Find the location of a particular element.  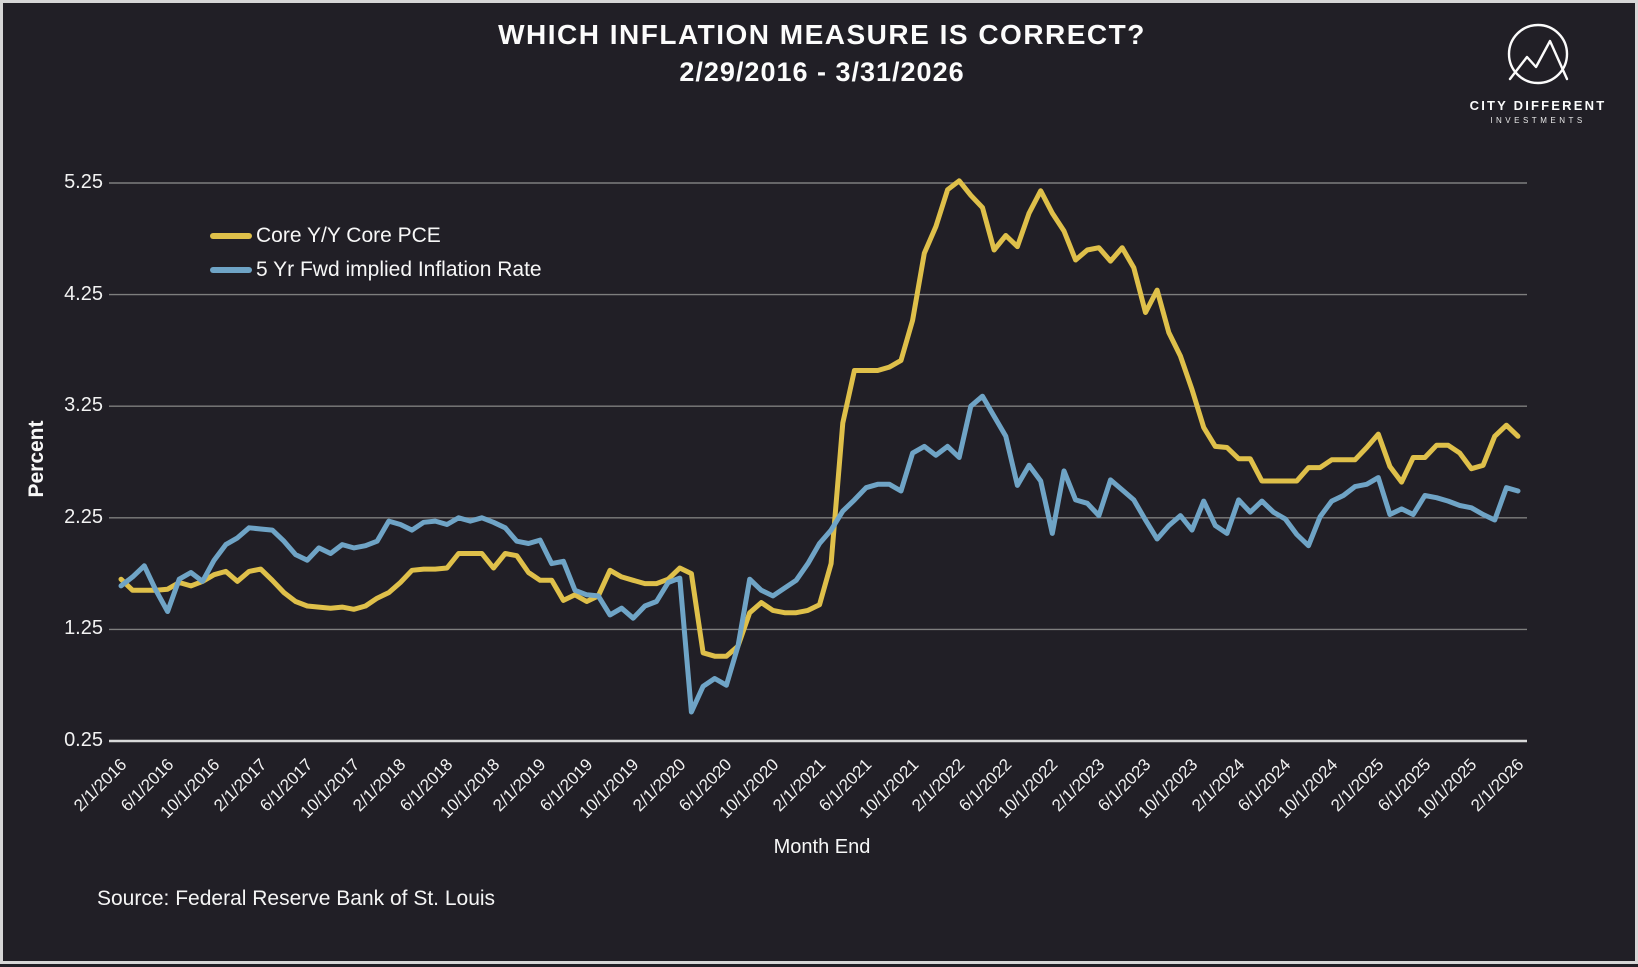

y-tick-label: 1.25 is located at coordinates (83, 628).